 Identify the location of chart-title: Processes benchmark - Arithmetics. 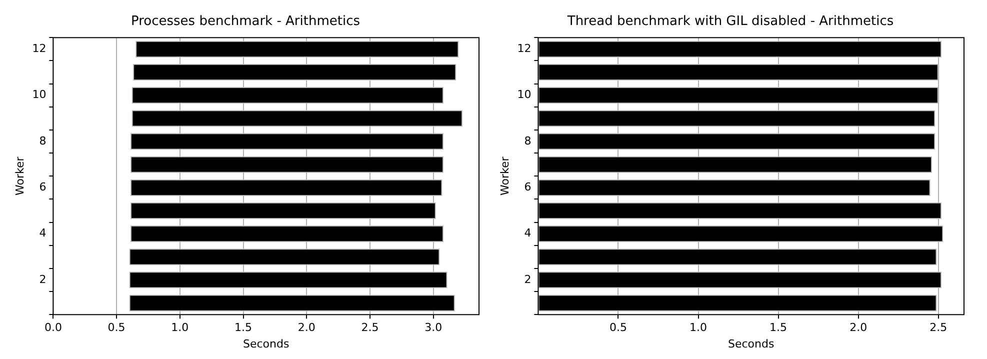
(245, 22).